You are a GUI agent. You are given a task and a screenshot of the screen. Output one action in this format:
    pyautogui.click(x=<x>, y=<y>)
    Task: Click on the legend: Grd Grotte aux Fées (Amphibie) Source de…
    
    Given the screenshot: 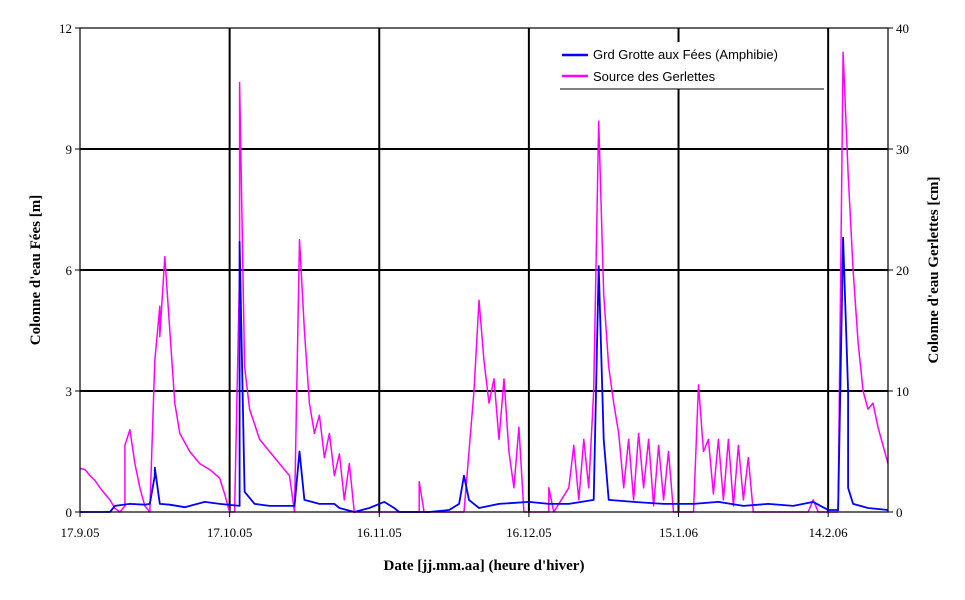 What is the action you would take?
    pyautogui.click(x=691, y=66)
    